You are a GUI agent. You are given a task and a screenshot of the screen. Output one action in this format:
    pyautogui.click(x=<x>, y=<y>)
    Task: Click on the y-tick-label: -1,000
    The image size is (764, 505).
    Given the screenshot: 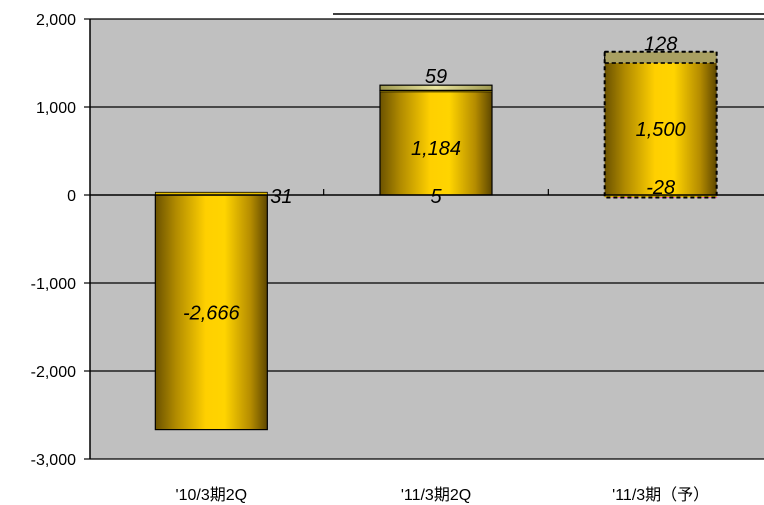 What is the action you would take?
    pyautogui.click(x=53, y=284)
    